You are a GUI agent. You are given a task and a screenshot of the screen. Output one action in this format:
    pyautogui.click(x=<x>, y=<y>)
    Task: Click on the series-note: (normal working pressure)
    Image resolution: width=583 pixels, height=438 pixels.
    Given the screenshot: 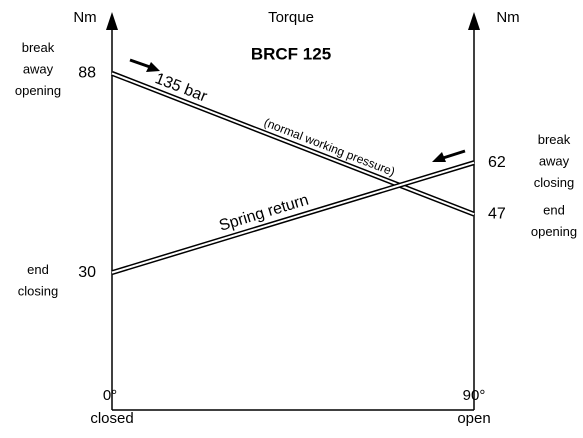 What is the action you would take?
    pyautogui.click(x=329, y=147)
    